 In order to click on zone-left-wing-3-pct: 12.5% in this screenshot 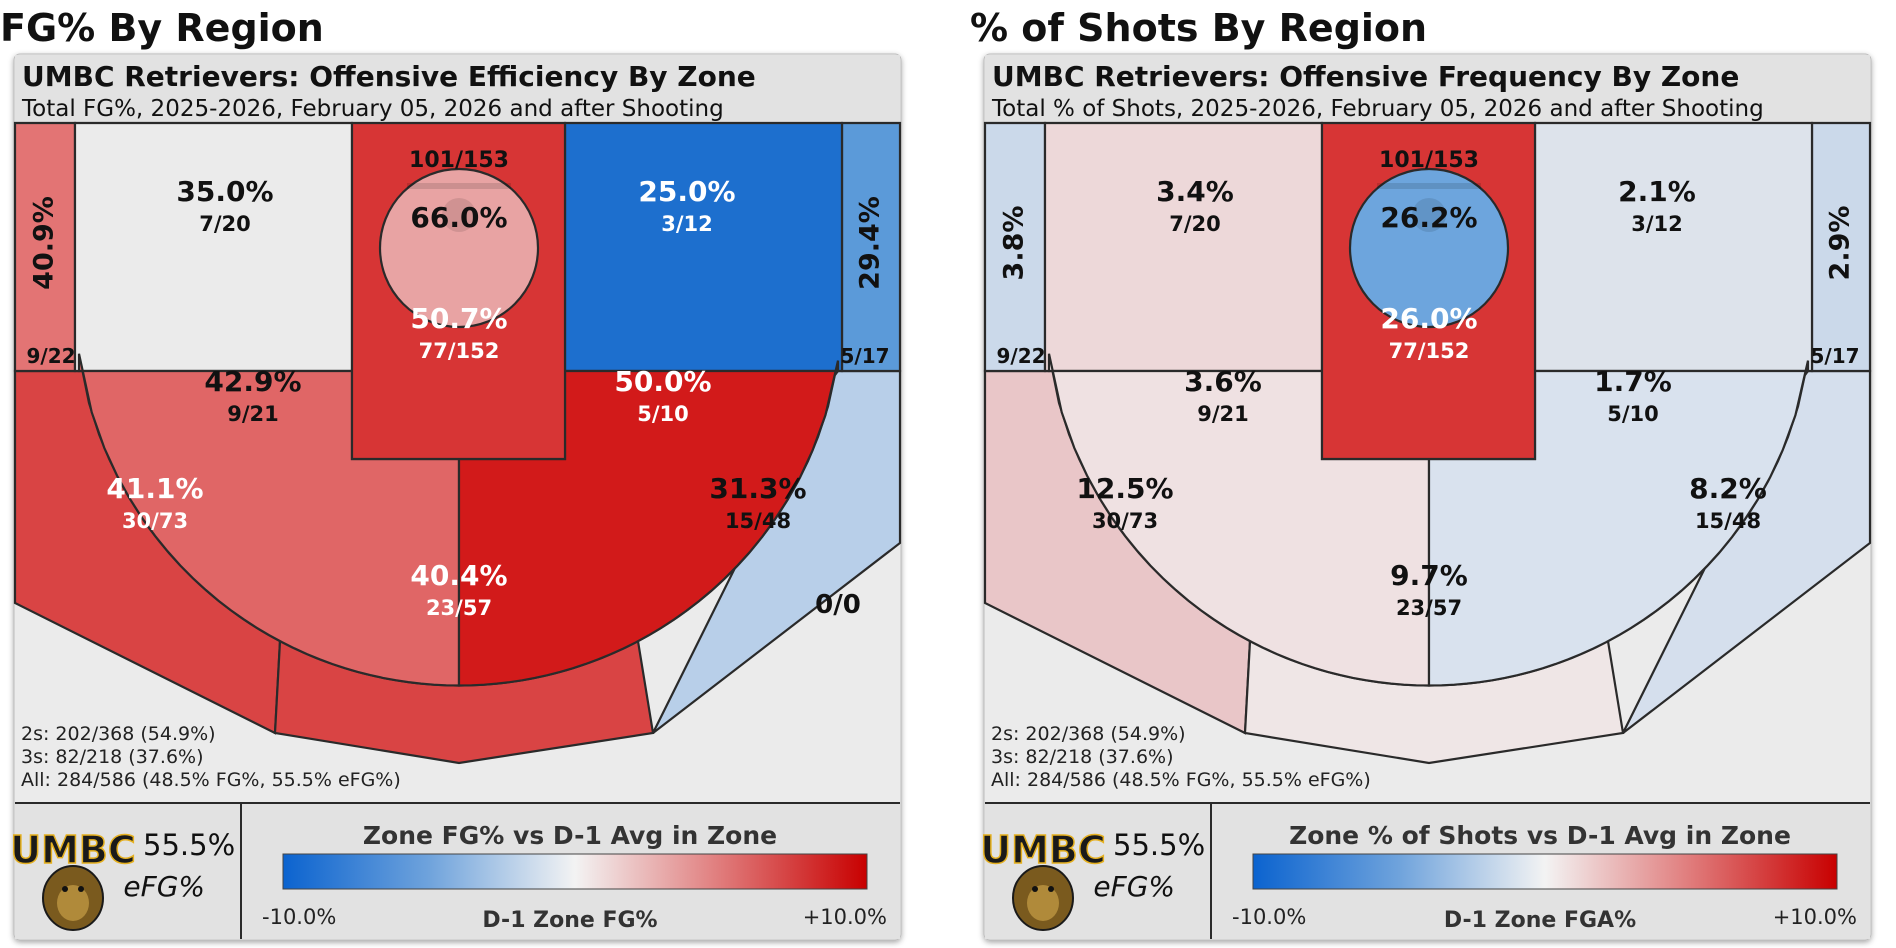, I will do `click(1124, 488)`.